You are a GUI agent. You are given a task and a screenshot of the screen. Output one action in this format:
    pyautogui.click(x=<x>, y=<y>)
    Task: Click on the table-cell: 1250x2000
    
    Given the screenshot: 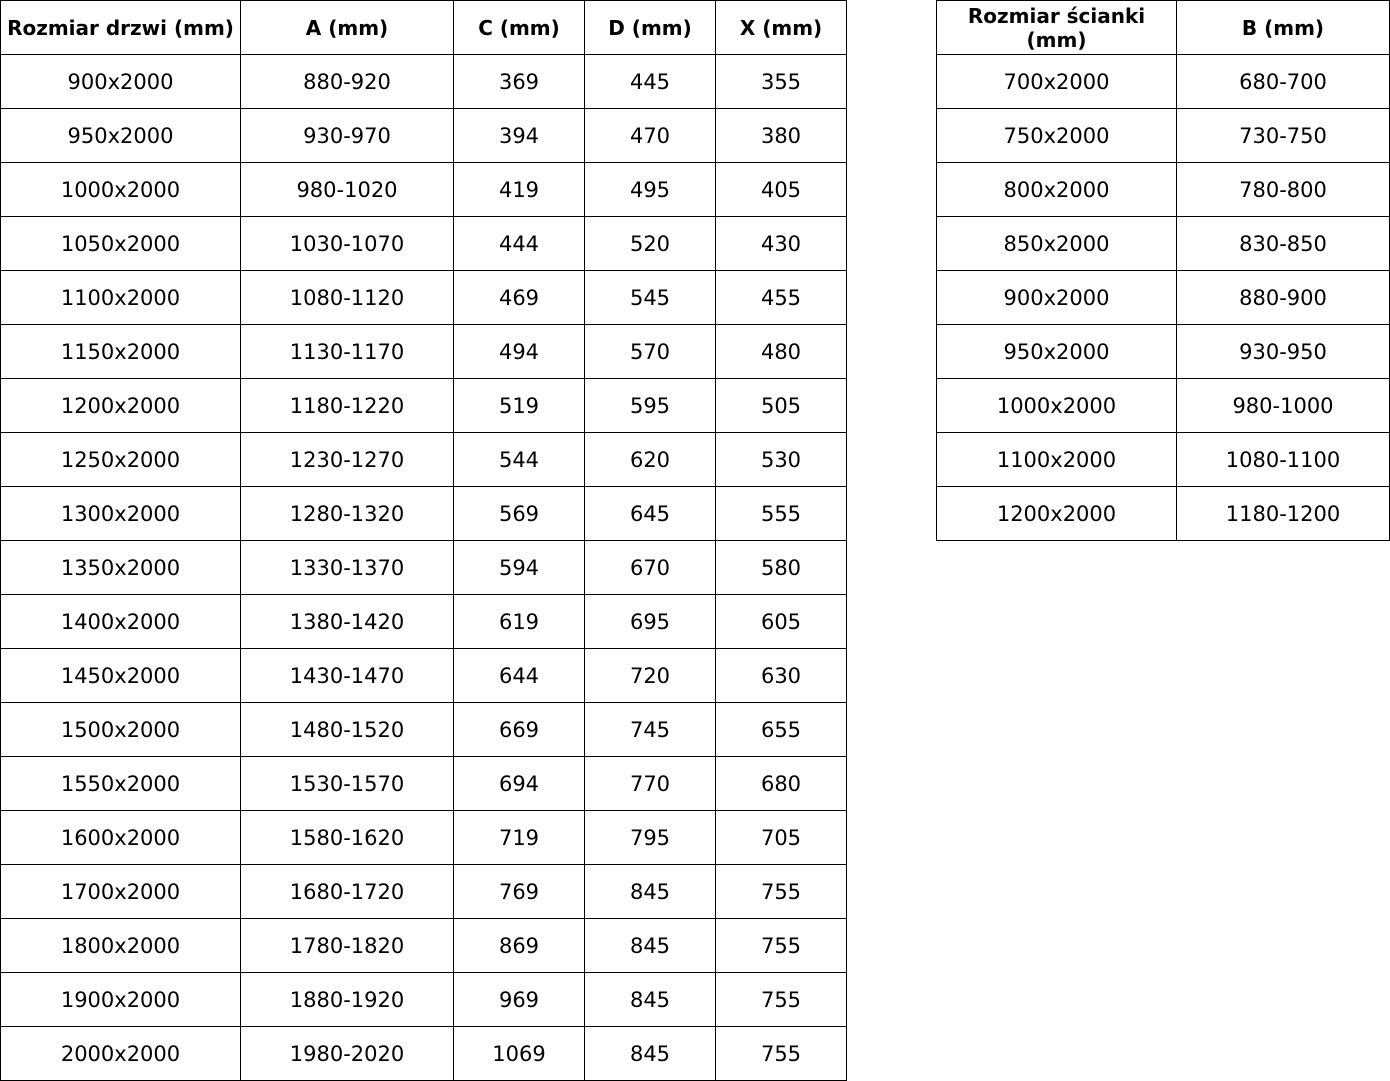 What is the action you would take?
    pyautogui.click(x=120, y=459)
    